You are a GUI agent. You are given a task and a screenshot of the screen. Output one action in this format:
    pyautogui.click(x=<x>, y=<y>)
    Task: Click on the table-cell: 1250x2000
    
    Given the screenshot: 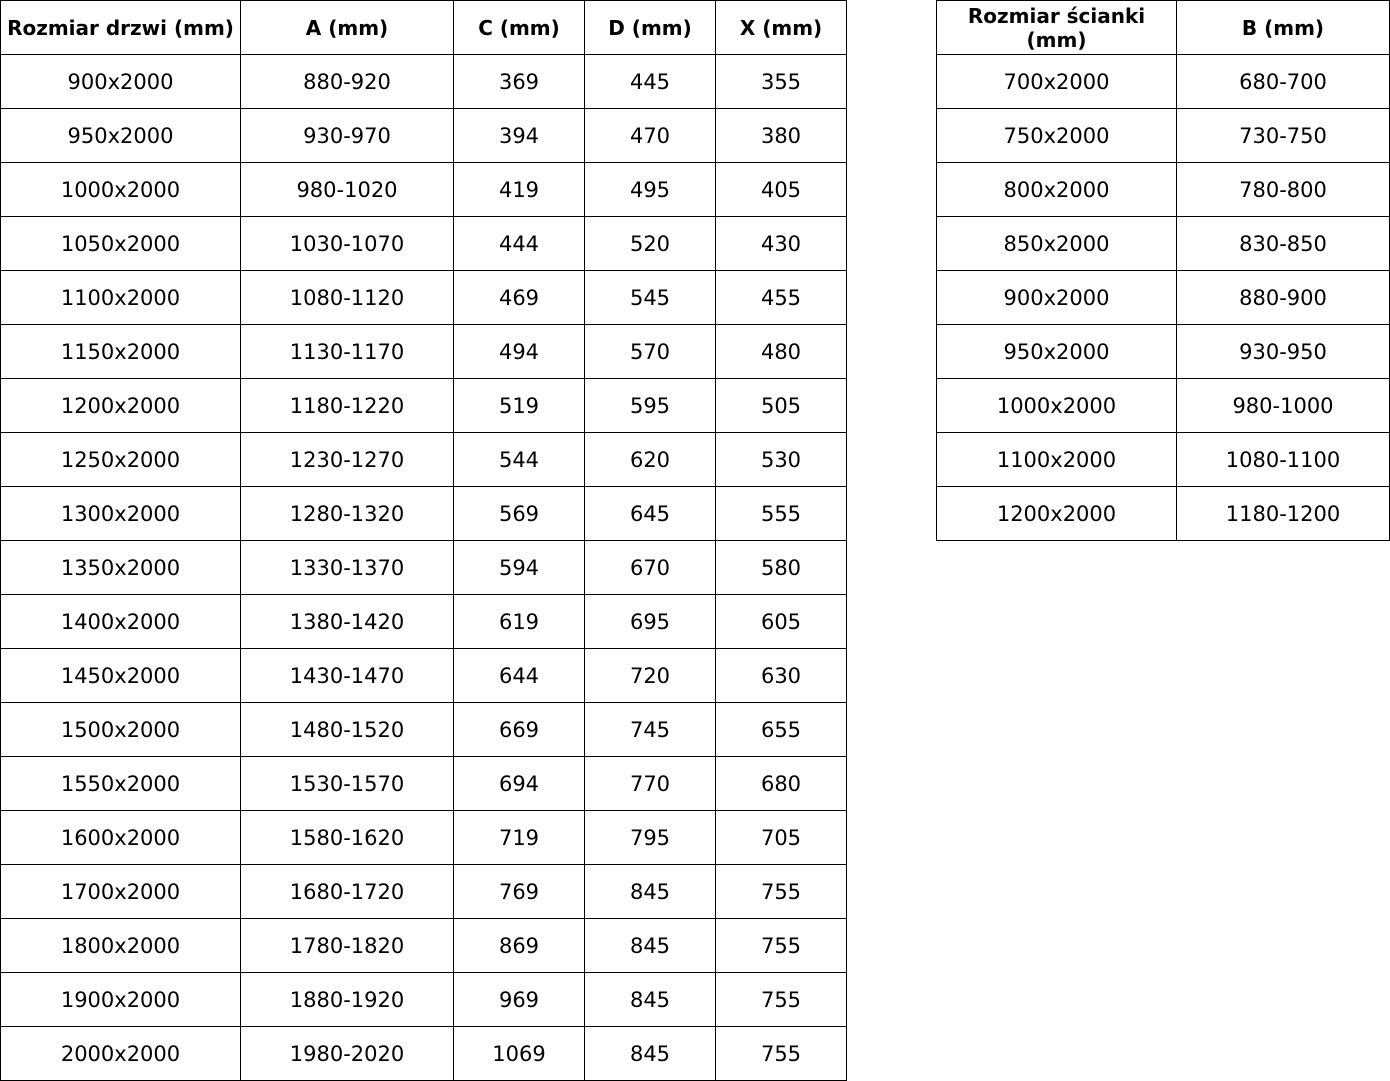 What is the action you would take?
    pyautogui.click(x=120, y=459)
    